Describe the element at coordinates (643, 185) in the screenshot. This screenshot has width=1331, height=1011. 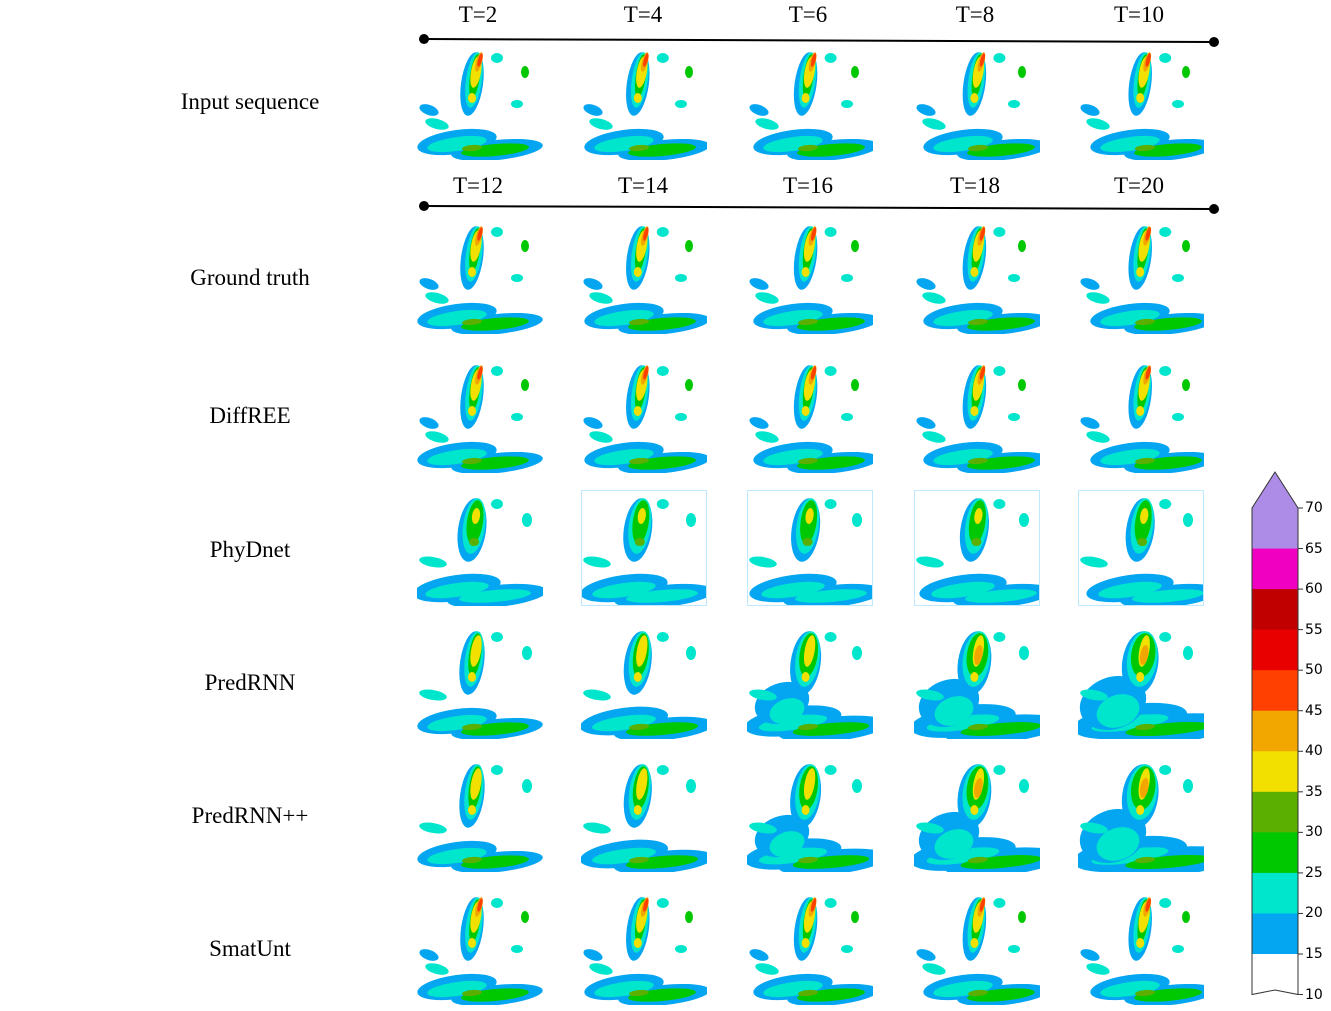
I see `time-label: T=14` at that location.